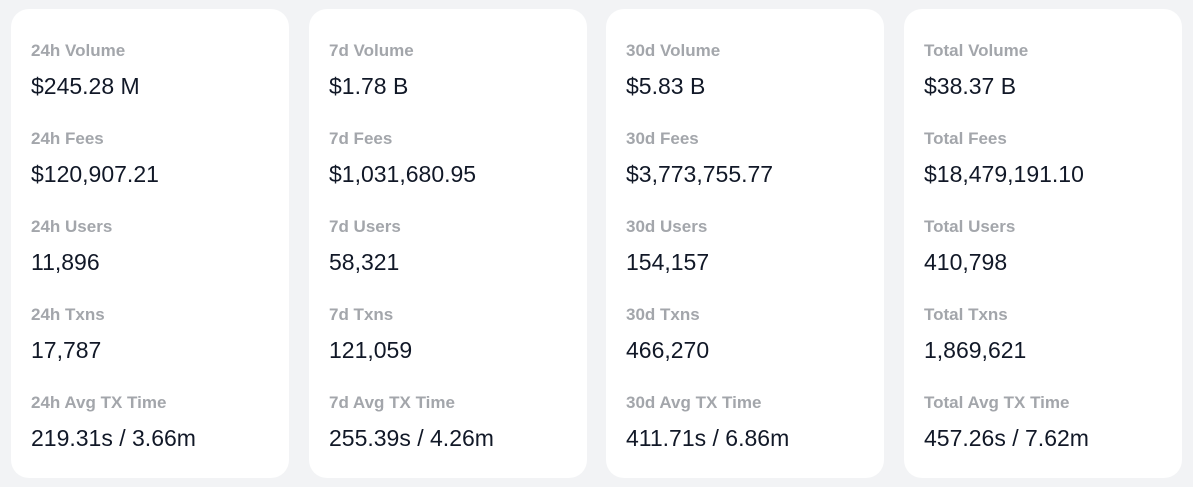  I want to click on stat-avg-tx-time: 24h Avg TX Time 219.31s / 3.66m, so click(160, 437).